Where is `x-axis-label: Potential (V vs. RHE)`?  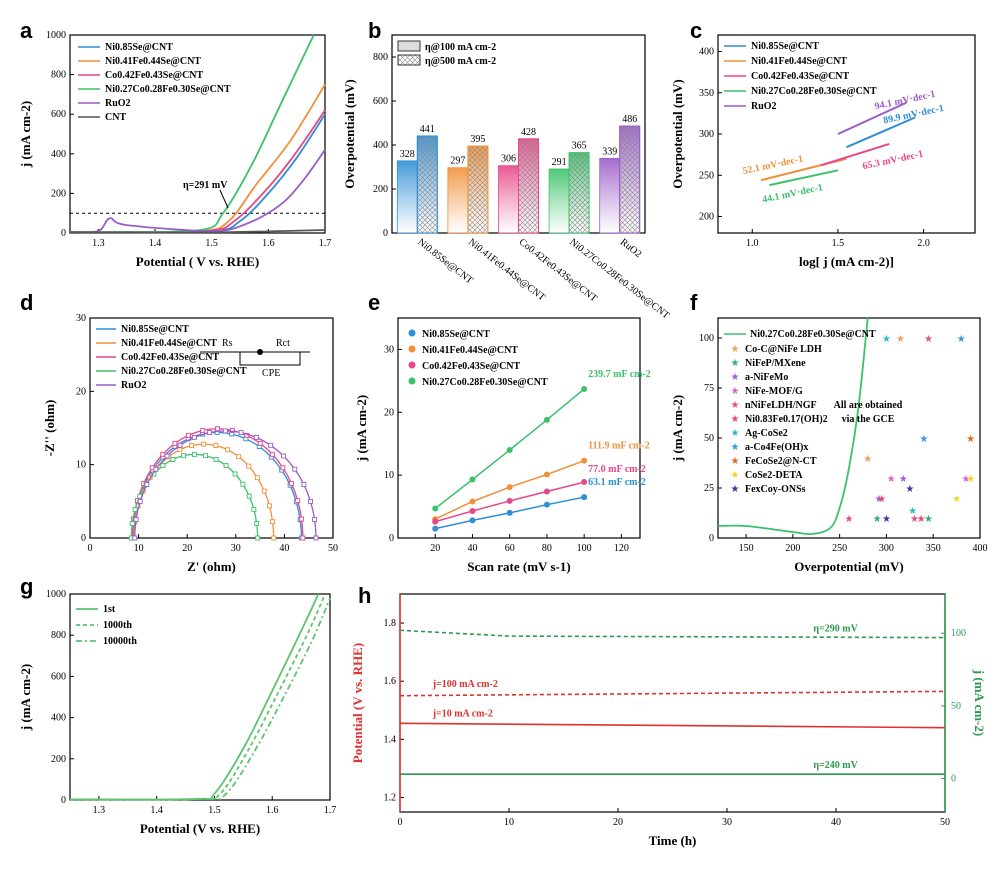 x-axis-label: Potential (V vs. RHE) is located at coordinates (200, 828).